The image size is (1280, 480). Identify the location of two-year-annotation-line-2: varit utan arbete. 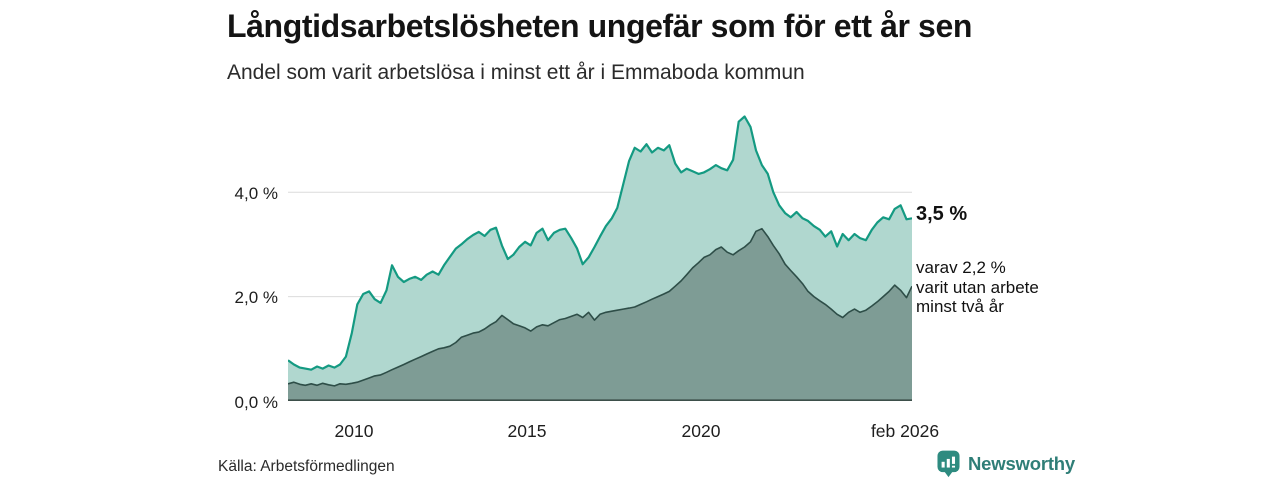
(977, 287).